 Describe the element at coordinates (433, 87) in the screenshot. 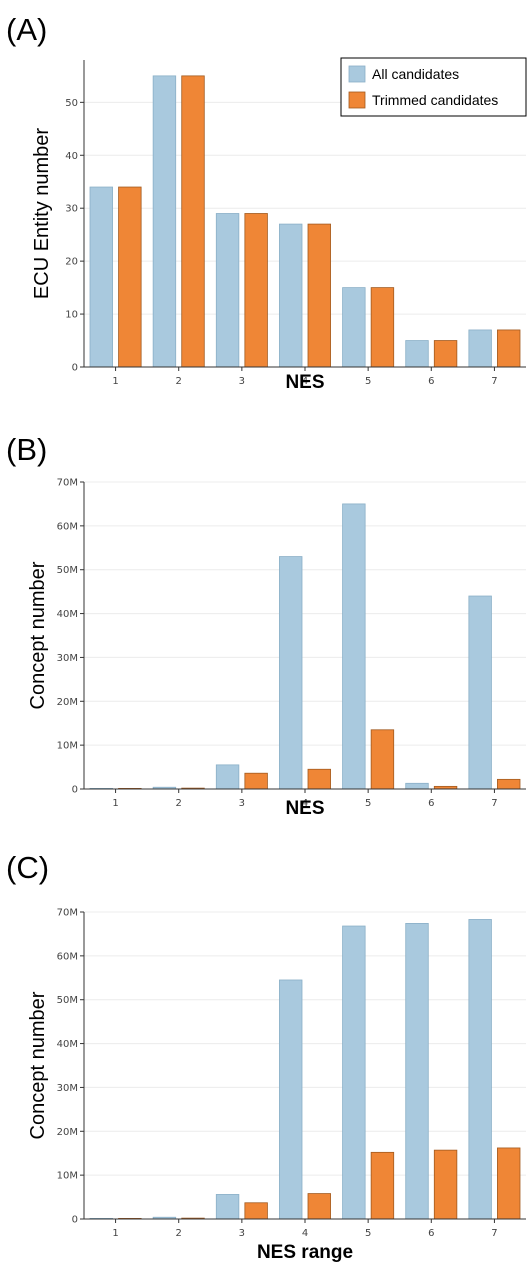

I see `legend: All candidates Trimmed candidates` at that location.